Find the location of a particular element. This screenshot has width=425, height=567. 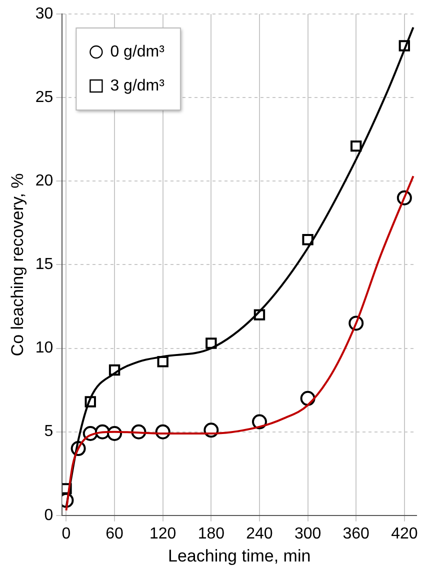

y-axis-title: Co leaching recovery, % is located at coordinates (17, 264).